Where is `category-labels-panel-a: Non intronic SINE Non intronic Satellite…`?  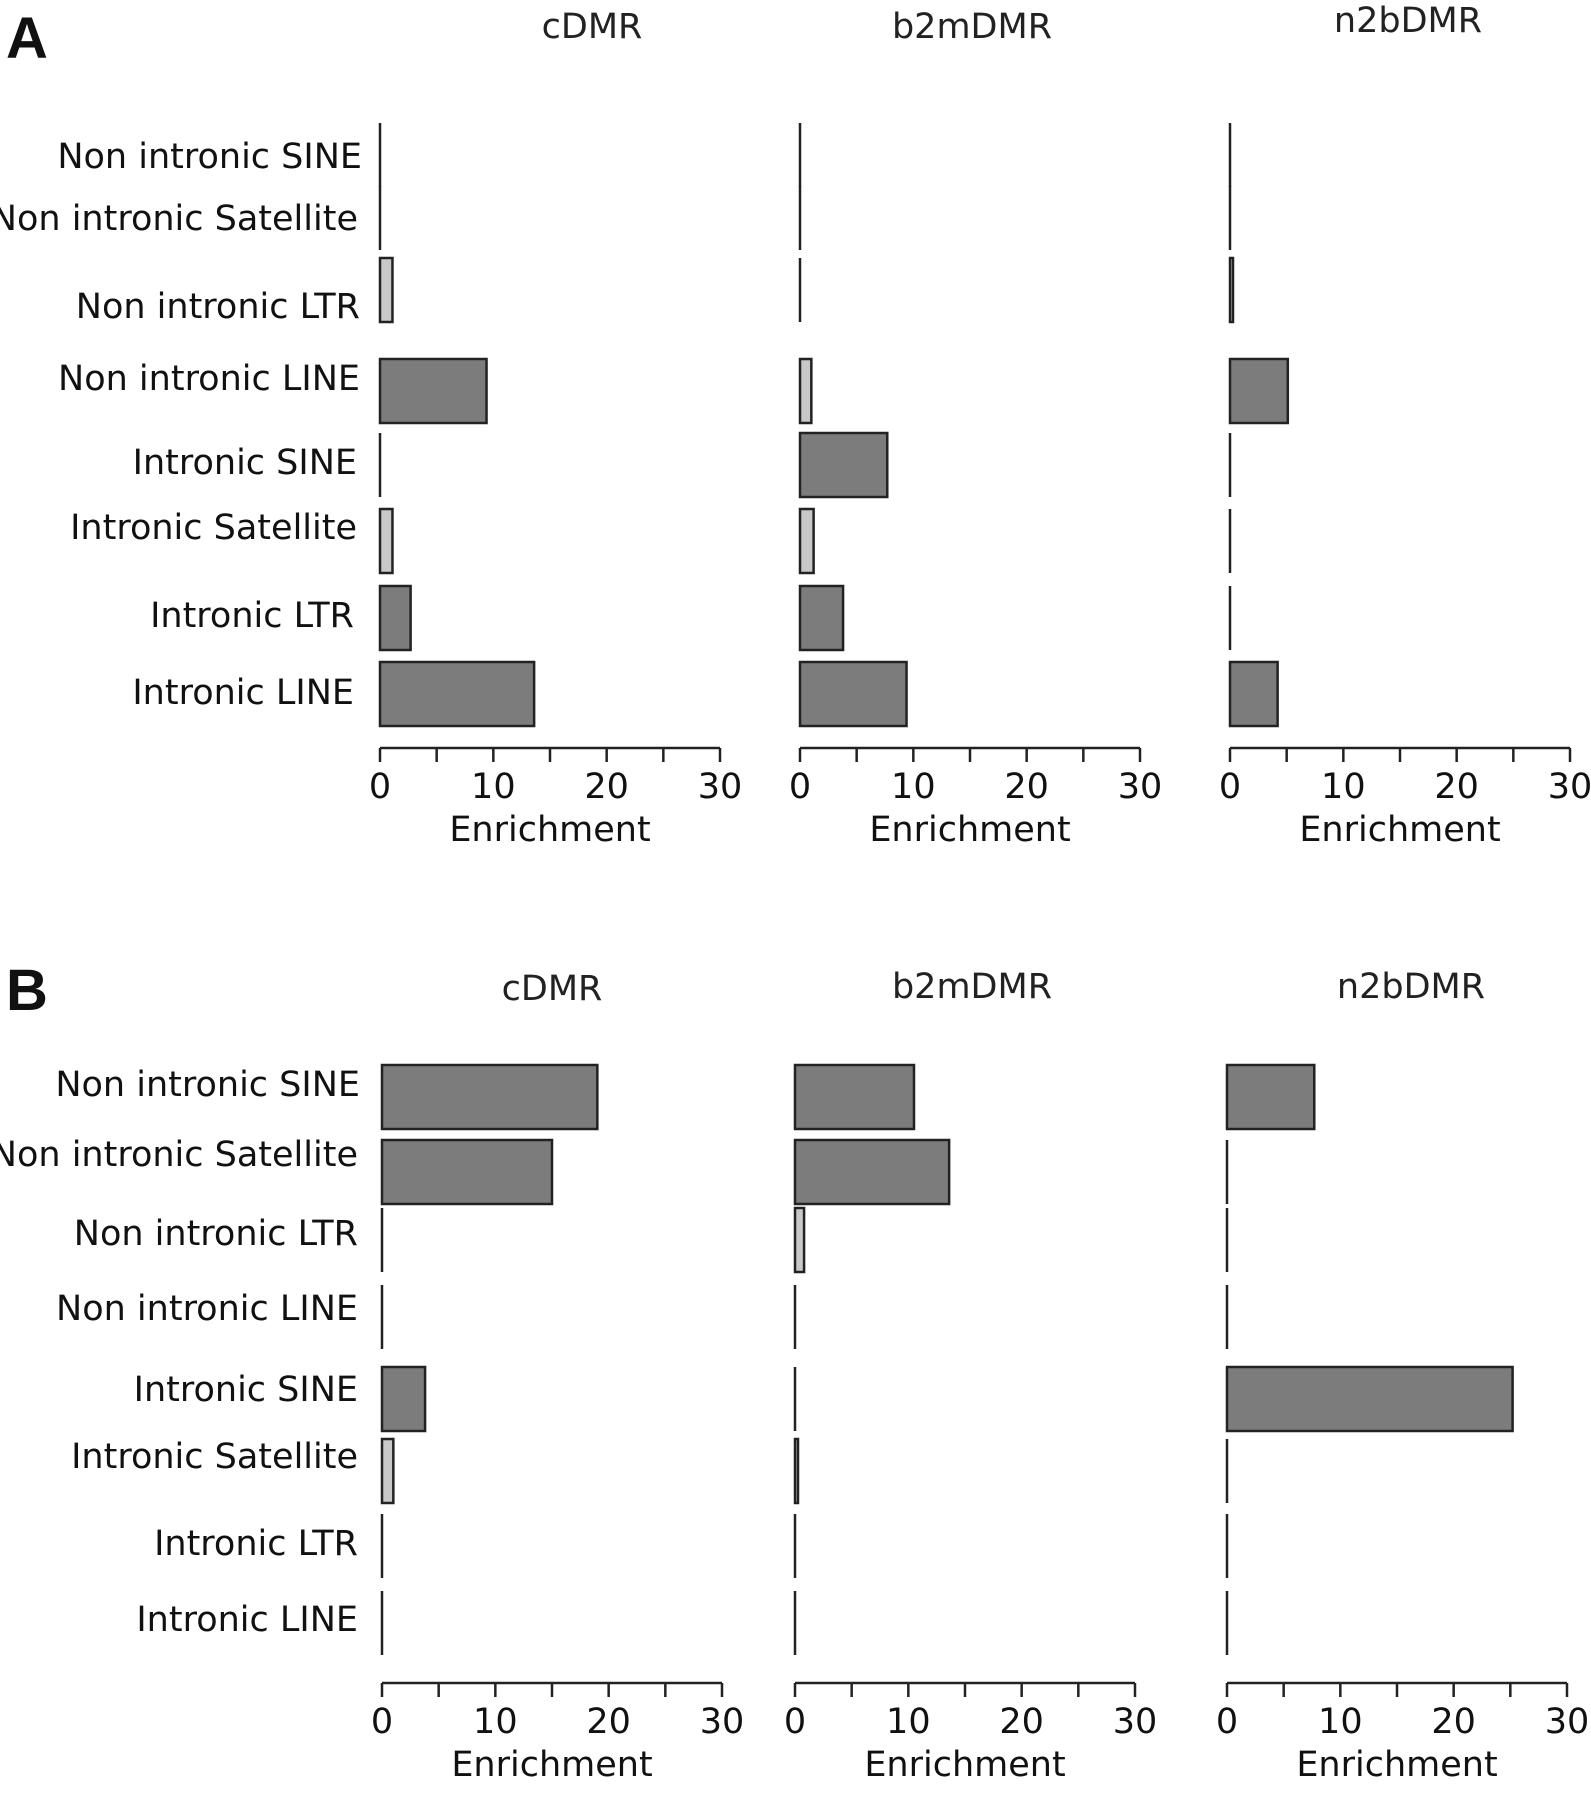 category-labels-panel-a: Non intronic SINE Non intronic Satellite… is located at coordinates (181, 425).